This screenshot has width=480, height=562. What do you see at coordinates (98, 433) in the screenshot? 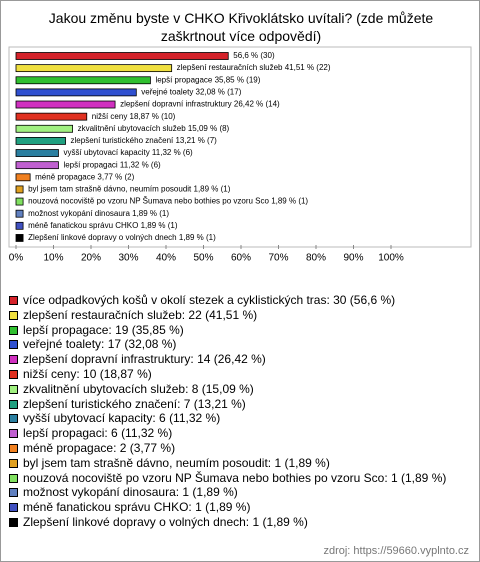
I see `legend-label: lepší propagaci: 6 (11,32 %)` at bounding box center [98, 433].